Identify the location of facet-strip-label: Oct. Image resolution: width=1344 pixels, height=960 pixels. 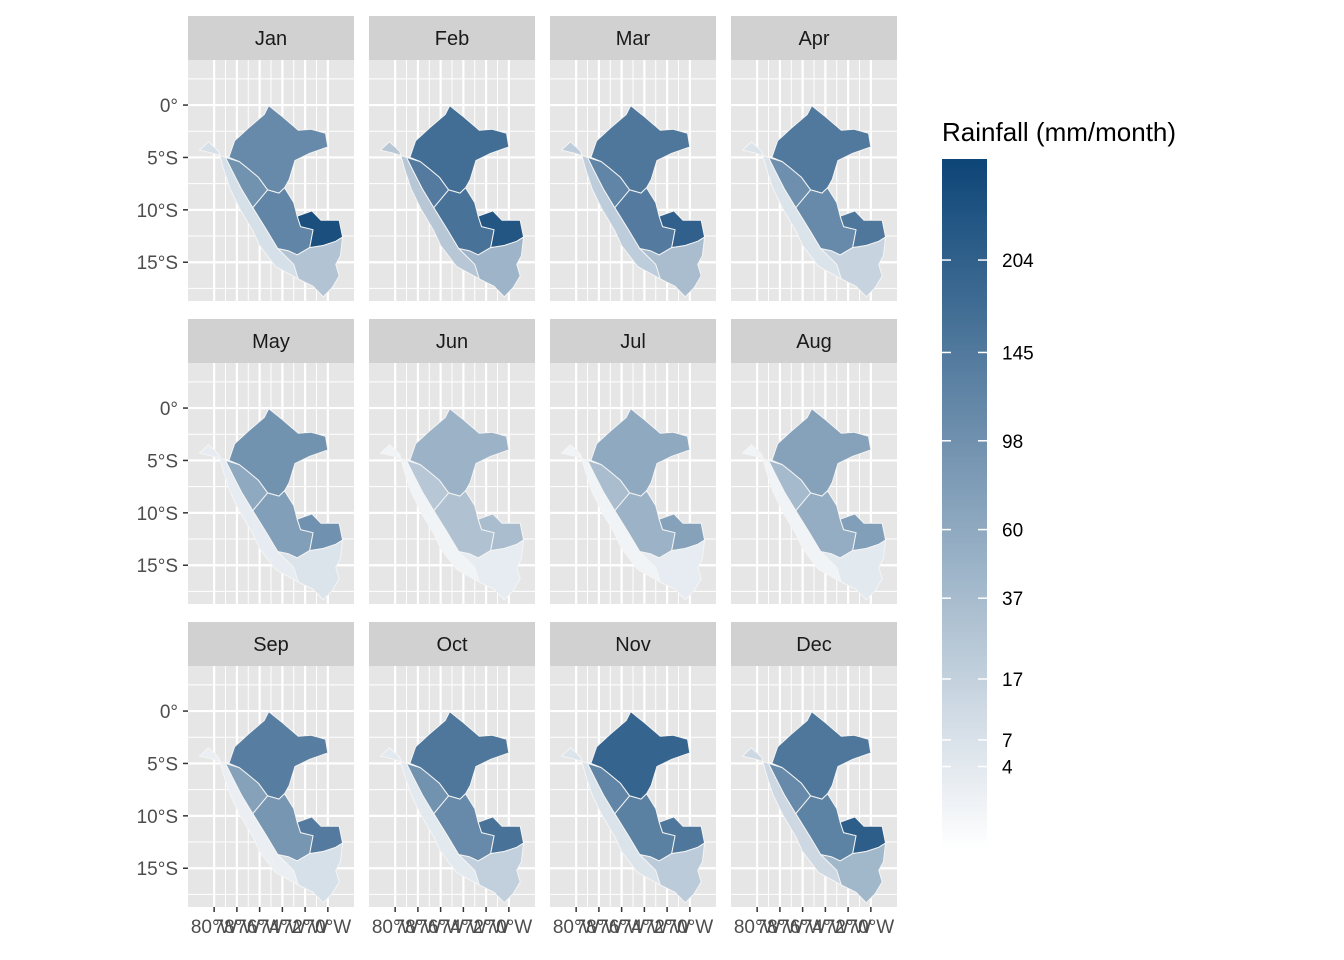
(452, 645).